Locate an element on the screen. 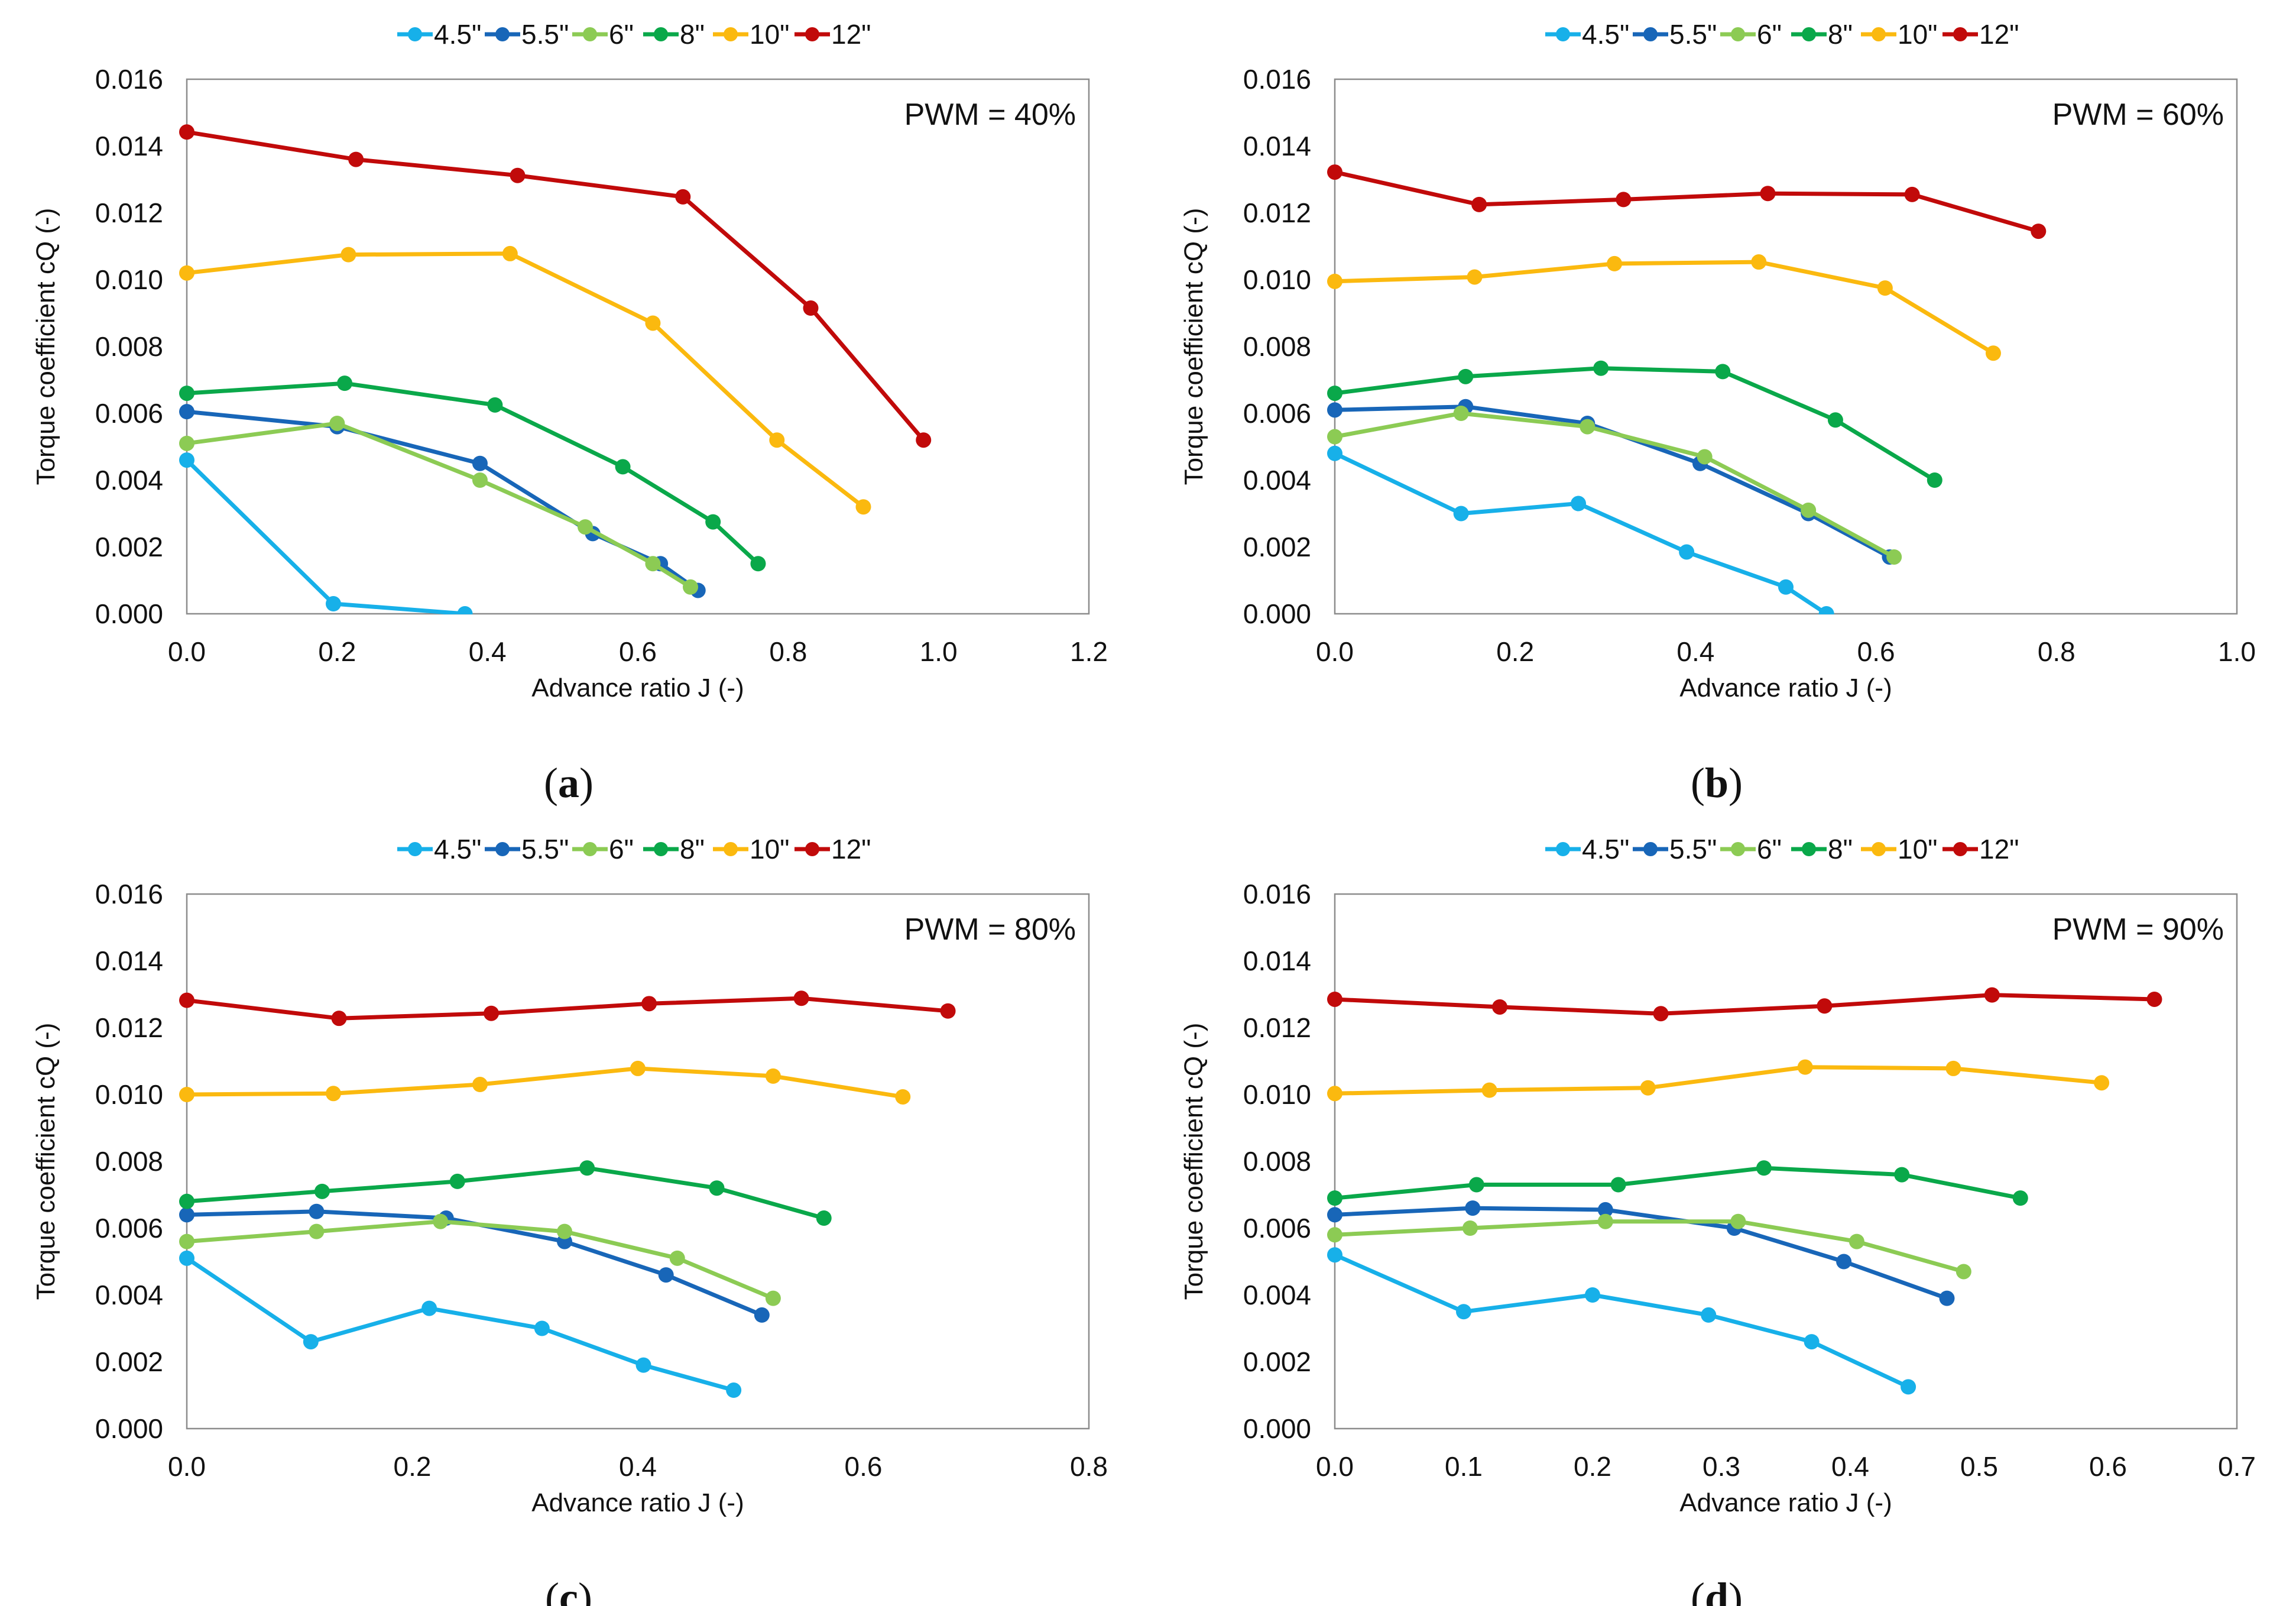 This screenshot has height=1606, width=2296. x-tick-label: 0.0 is located at coordinates (187, 651).